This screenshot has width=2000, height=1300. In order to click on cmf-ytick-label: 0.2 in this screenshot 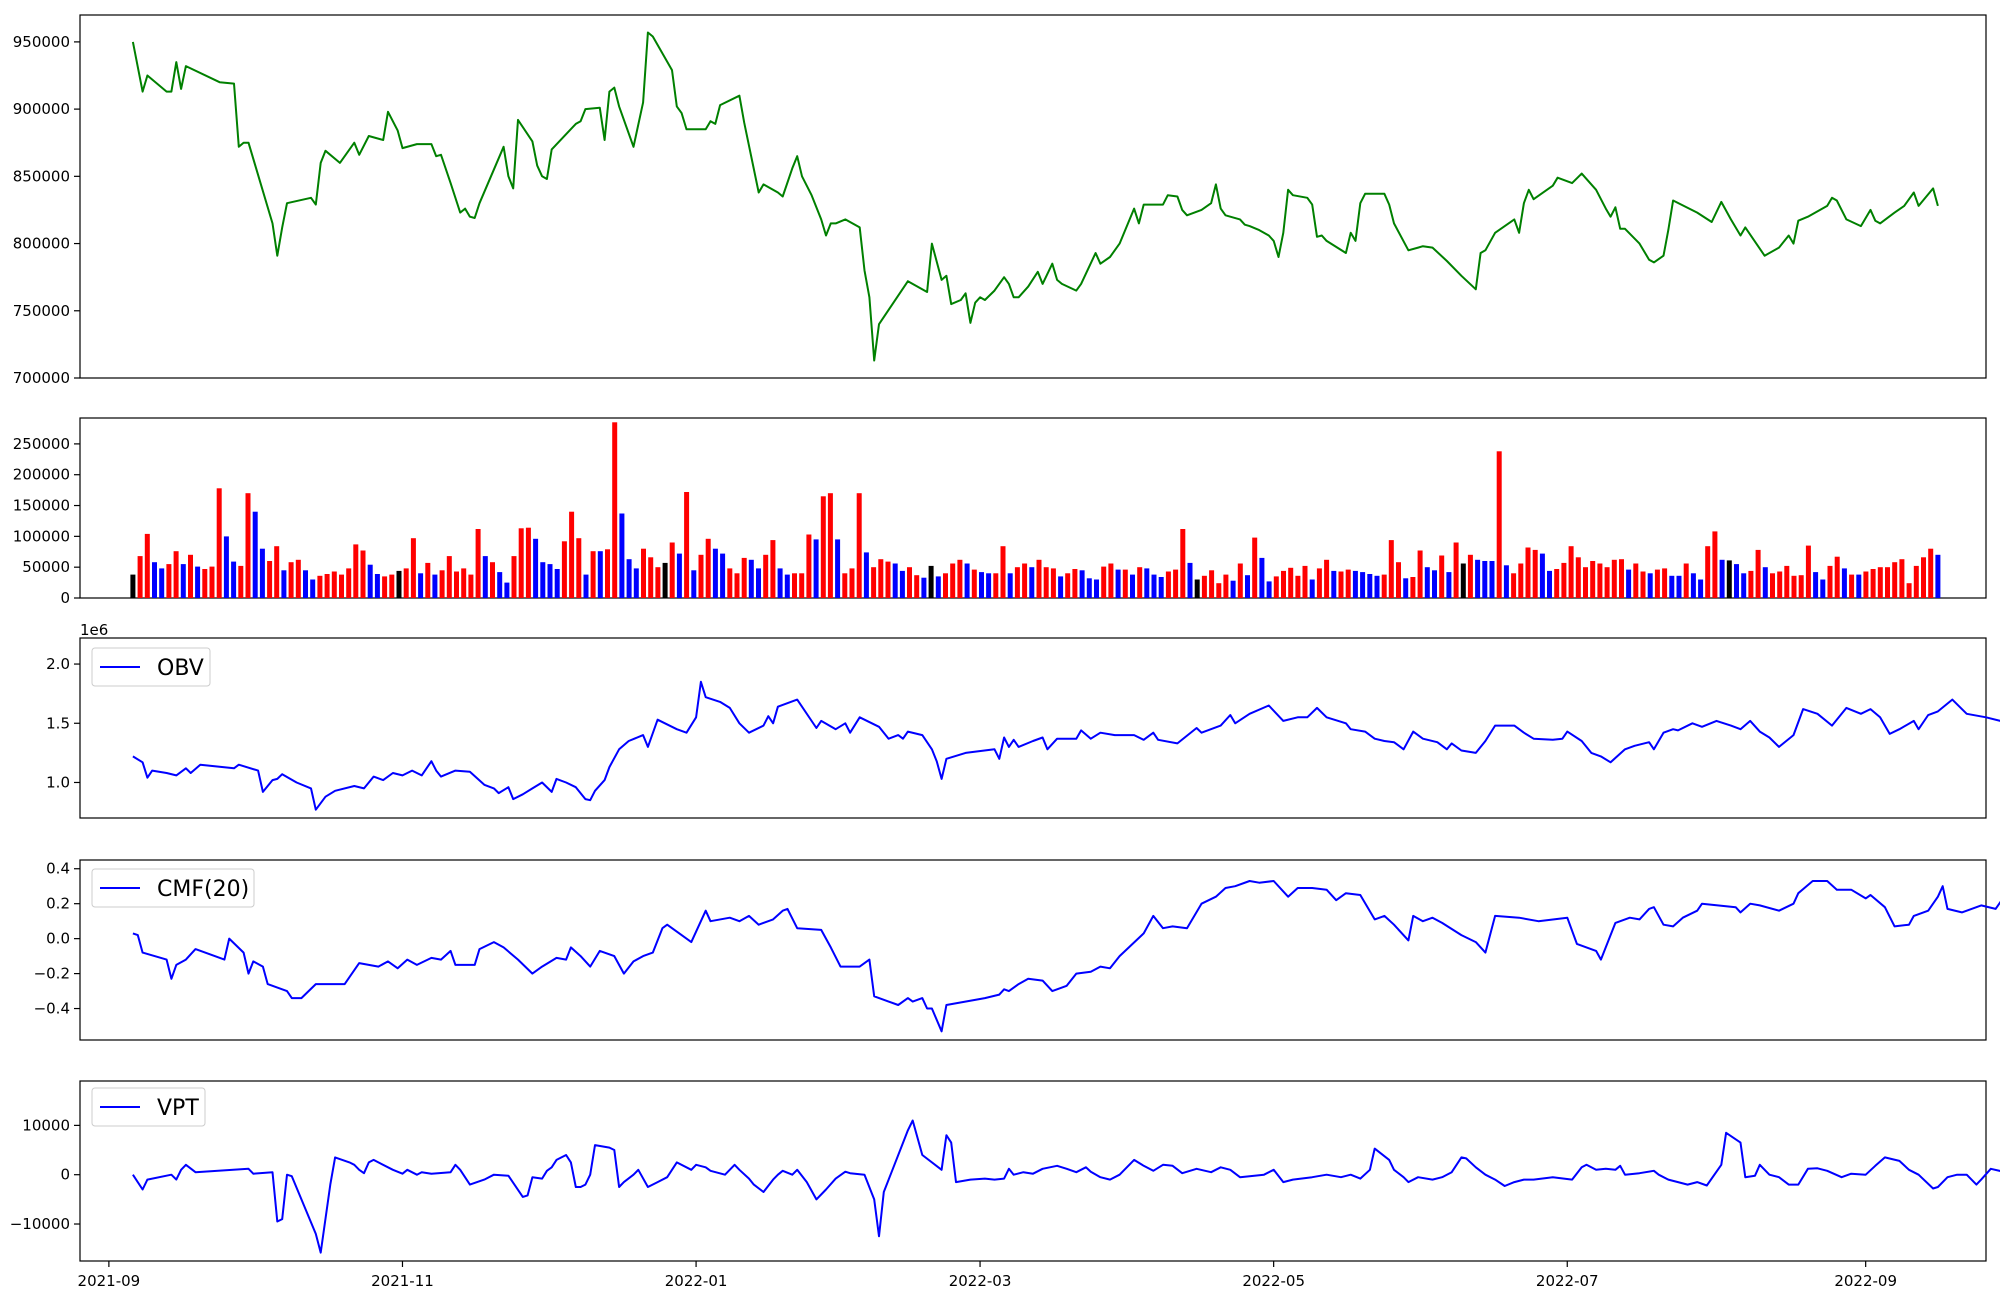, I will do `click(58, 904)`.